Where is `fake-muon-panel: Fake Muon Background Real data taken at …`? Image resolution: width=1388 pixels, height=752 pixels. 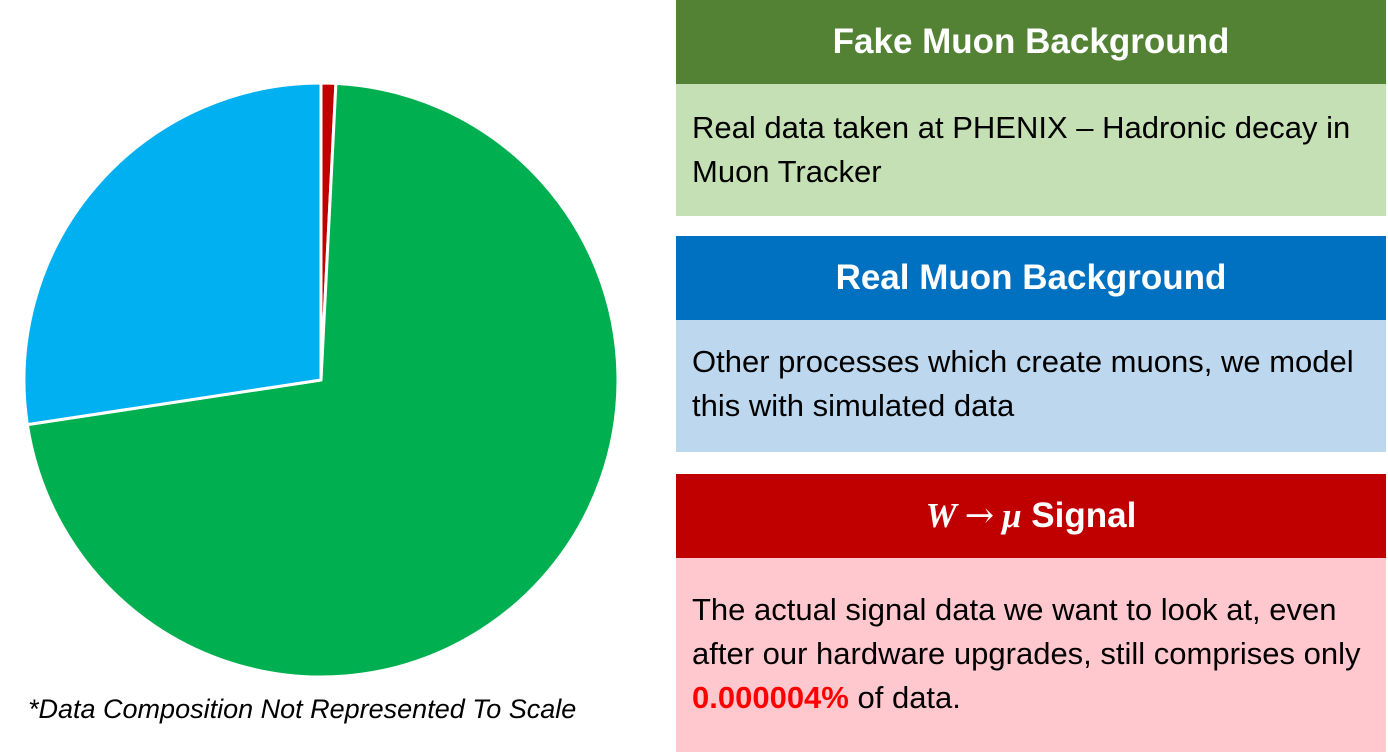
fake-muon-panel: Fake Muon Background Real data taken at … is located at coordinates (1031, 108).